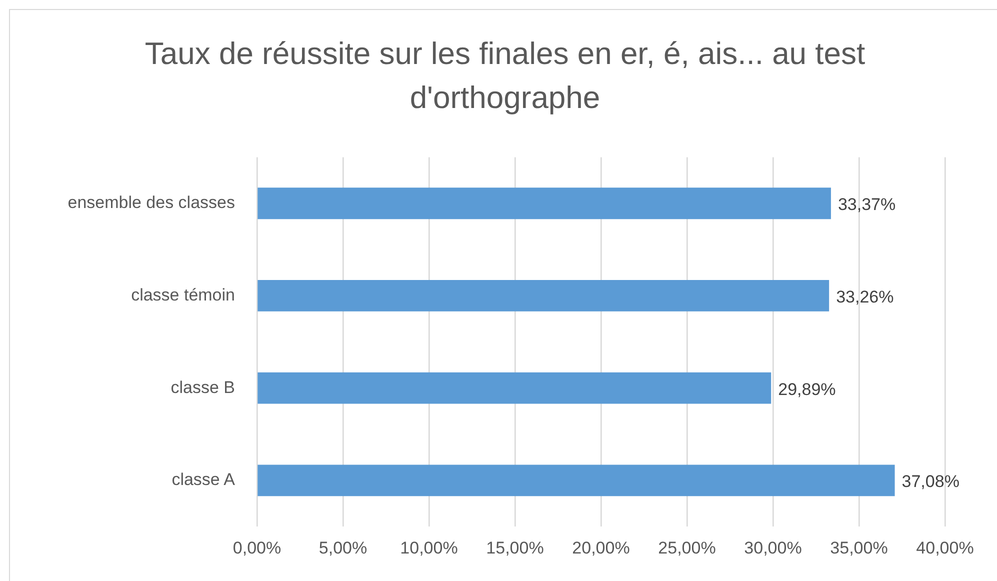 This screenshot has height=581, width=997. I want to click on x-tick-label: 30,00%, so click(773, 548).